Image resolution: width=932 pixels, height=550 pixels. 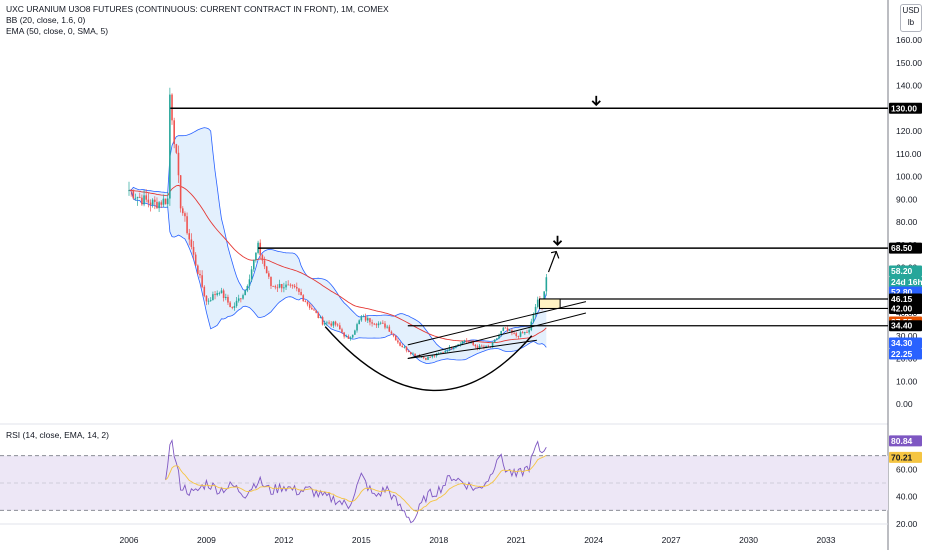 I want to click on support-line, so click(x=472, y=349).